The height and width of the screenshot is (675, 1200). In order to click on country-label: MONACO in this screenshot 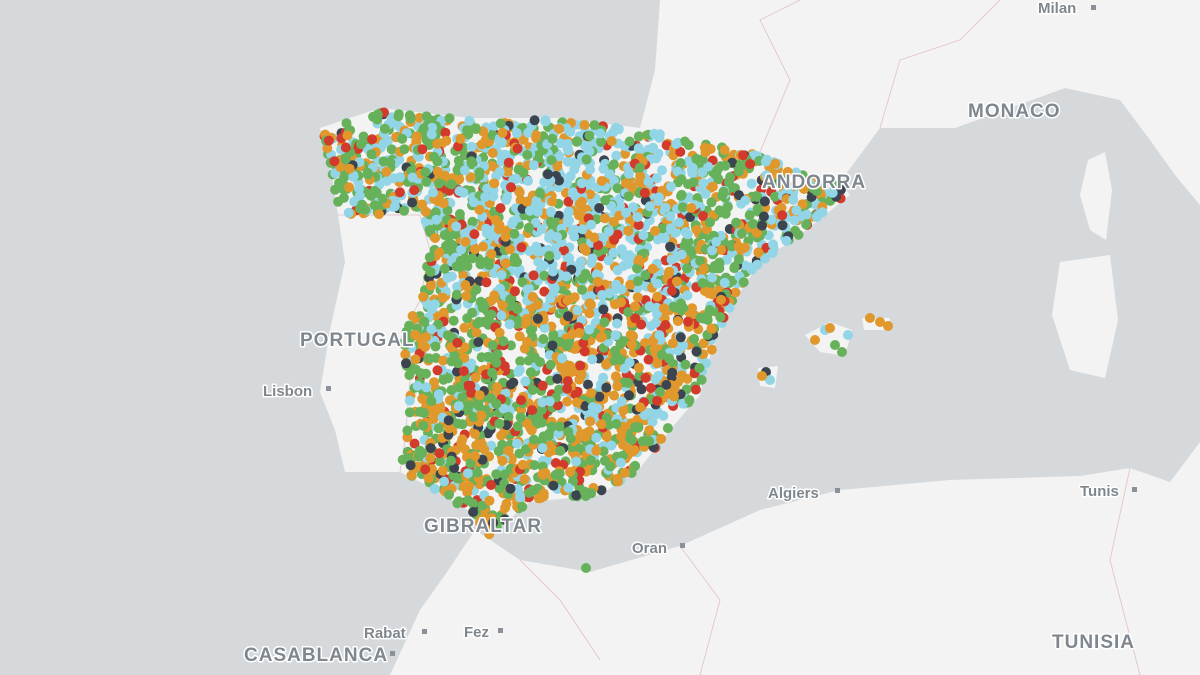, I will do `click(1014, 111)`.